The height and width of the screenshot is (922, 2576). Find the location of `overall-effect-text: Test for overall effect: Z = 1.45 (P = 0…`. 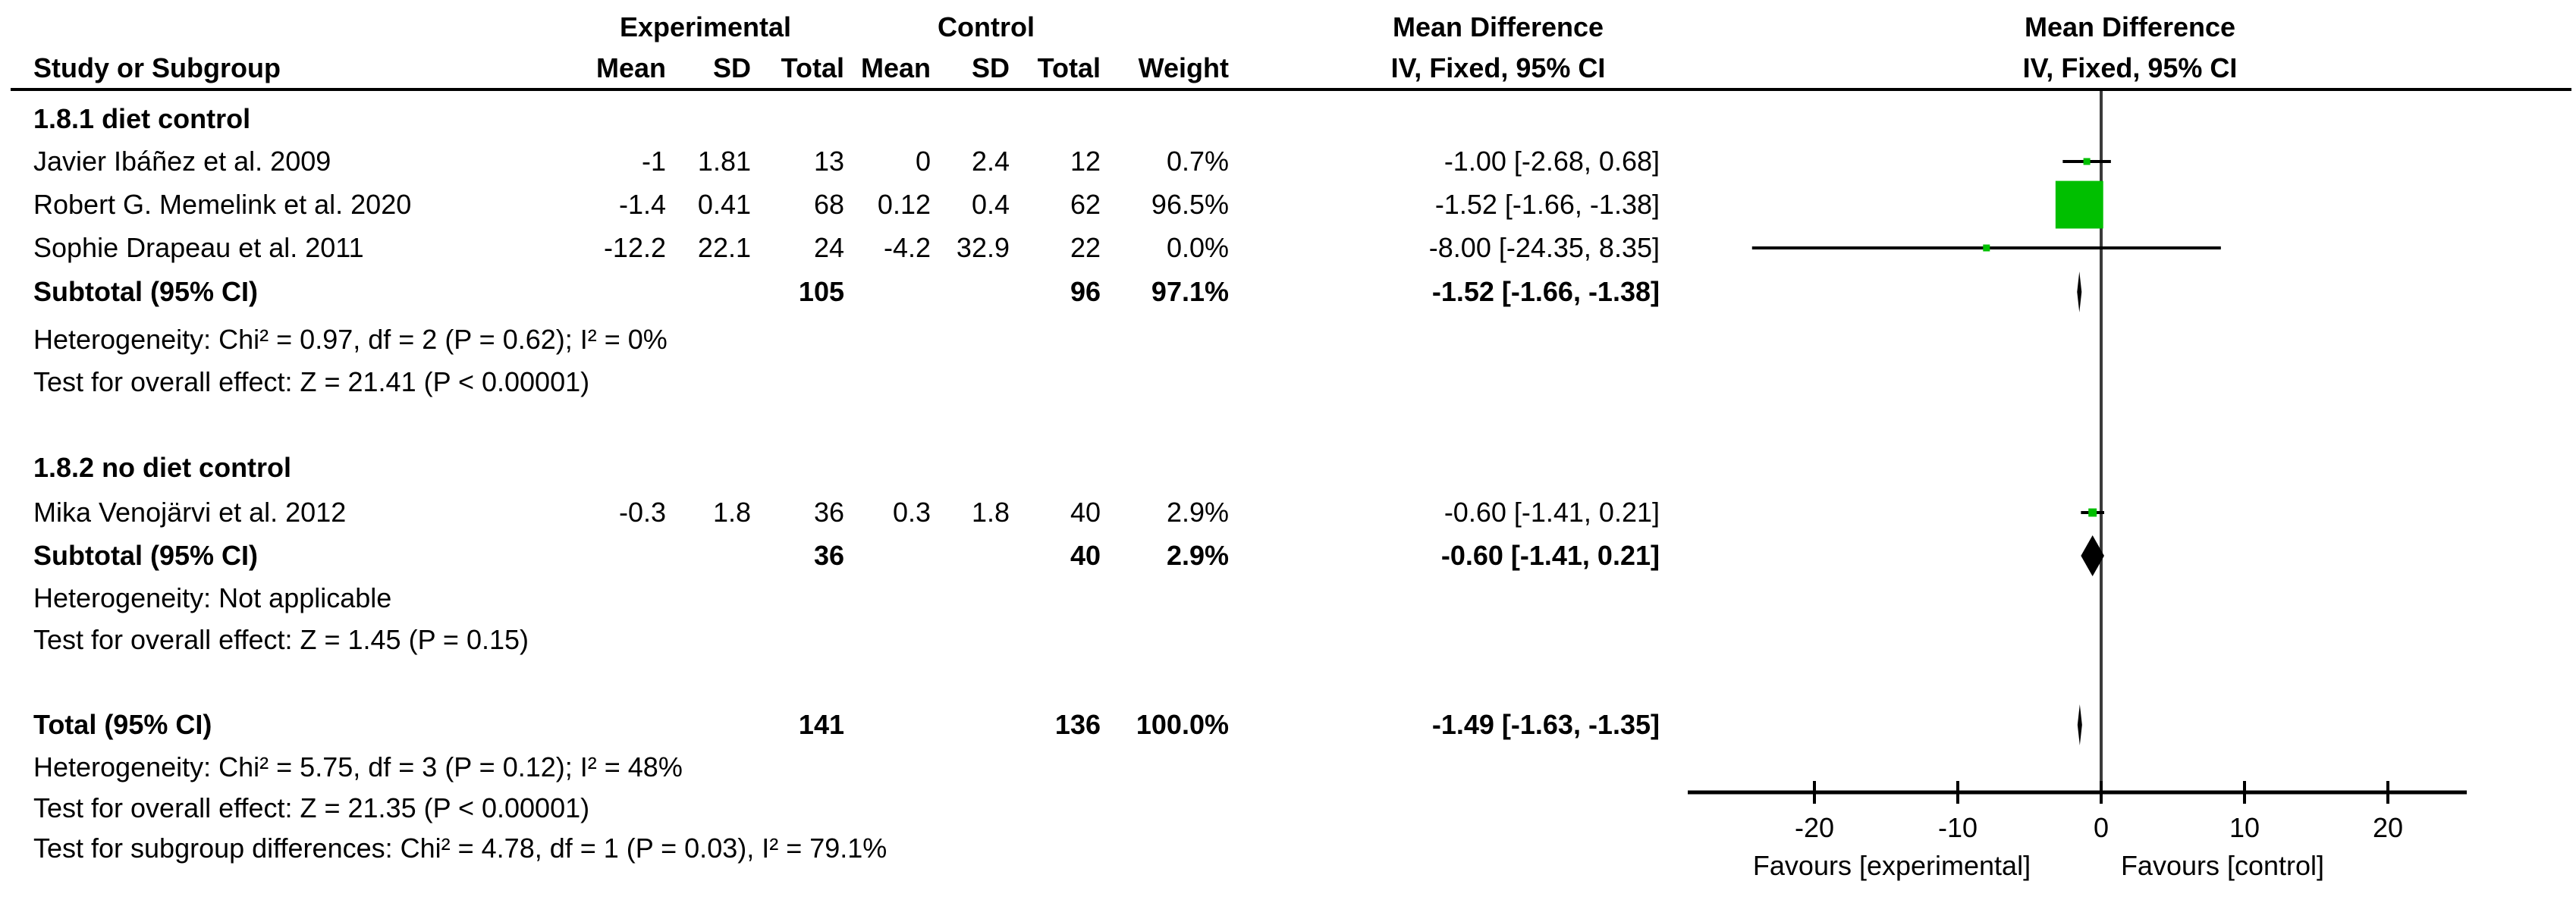

overall-effect-text: Test for overall effect: Z = 1.45 (P = 0… is located at coordinates (281, 640).